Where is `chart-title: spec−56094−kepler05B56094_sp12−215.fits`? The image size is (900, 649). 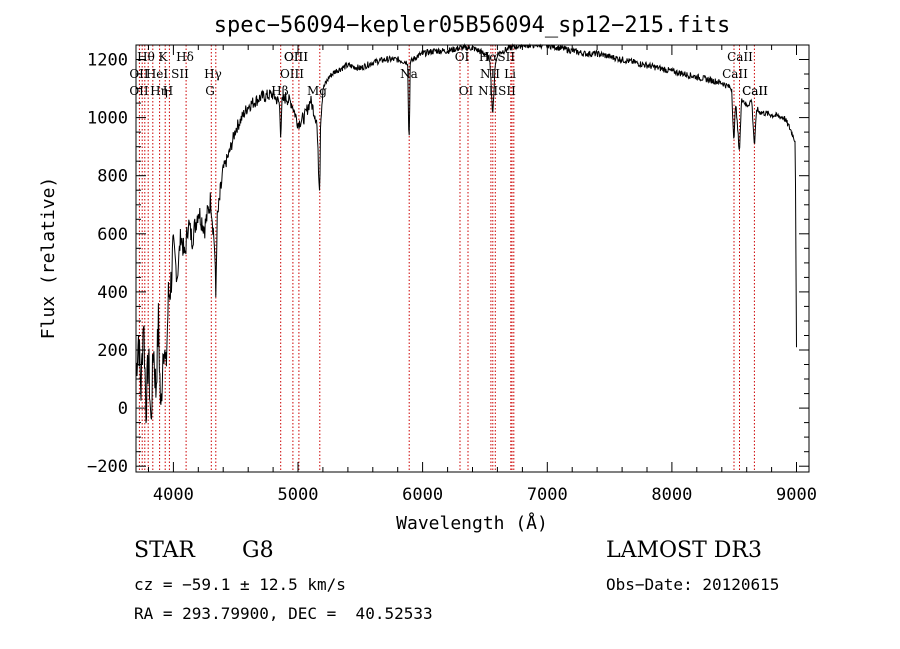
chart-title: spec−56094−kepler05B56094_sp12−215.fits is located at coordinates (472, 25).